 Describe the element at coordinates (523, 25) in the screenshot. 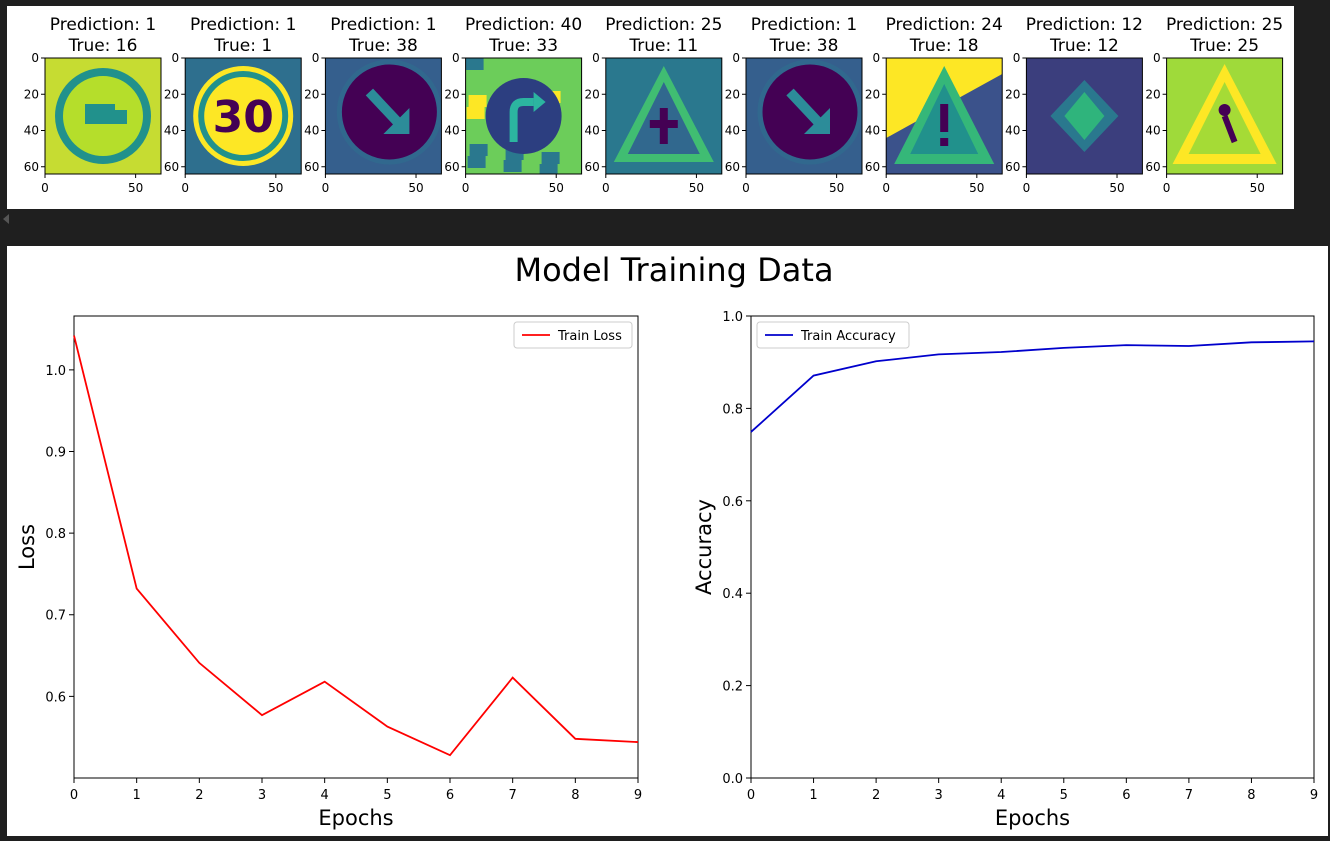

I see `sample-prediction-label: Prediction: 40` at that location.